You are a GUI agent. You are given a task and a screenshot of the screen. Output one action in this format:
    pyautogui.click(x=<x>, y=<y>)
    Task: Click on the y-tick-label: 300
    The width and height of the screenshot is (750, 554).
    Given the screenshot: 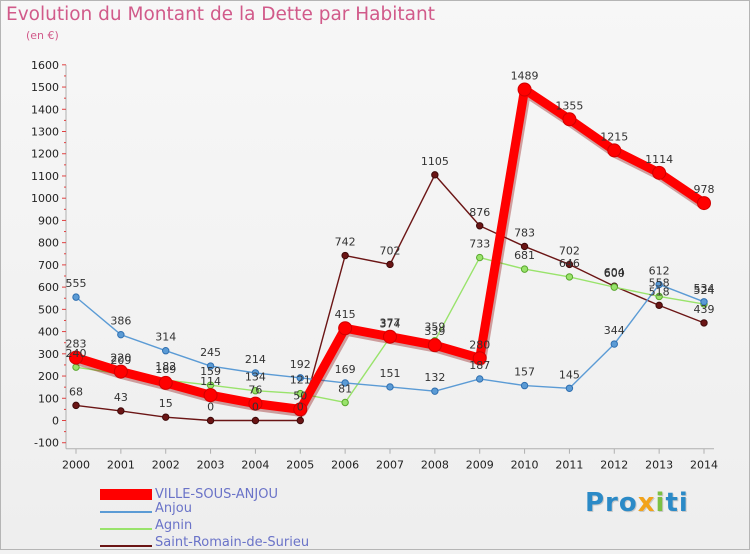 What is the action you would take?
    pyautogui.click(x=48, y=354)
    